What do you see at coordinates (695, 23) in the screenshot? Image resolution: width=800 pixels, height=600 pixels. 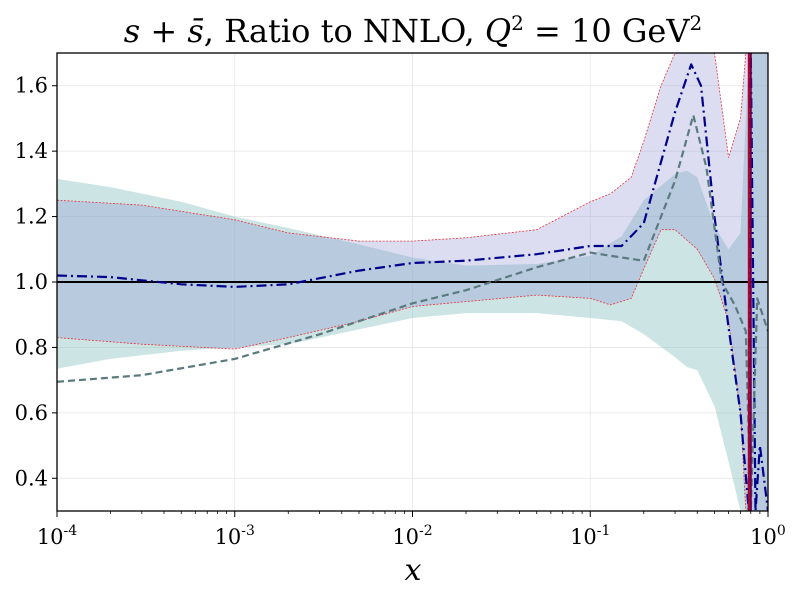 I see `title-unit-exponent: 2` at bounding box center [695, 23].